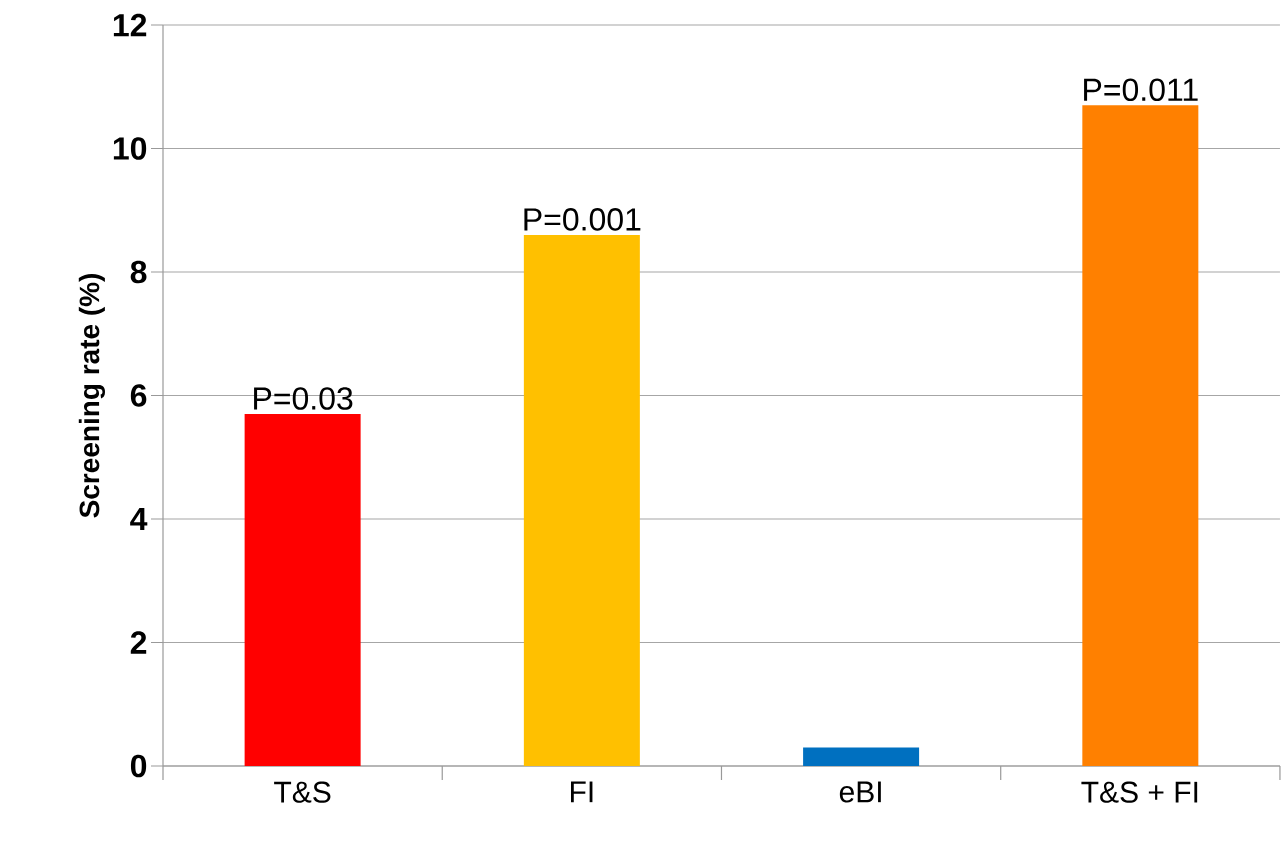 The width and height of the screenshot is (1285, 847). What do you see at coordinates (138, 395) in the screenshot?
I see `y-tick-label: 6` at bounding box center [138, 395].